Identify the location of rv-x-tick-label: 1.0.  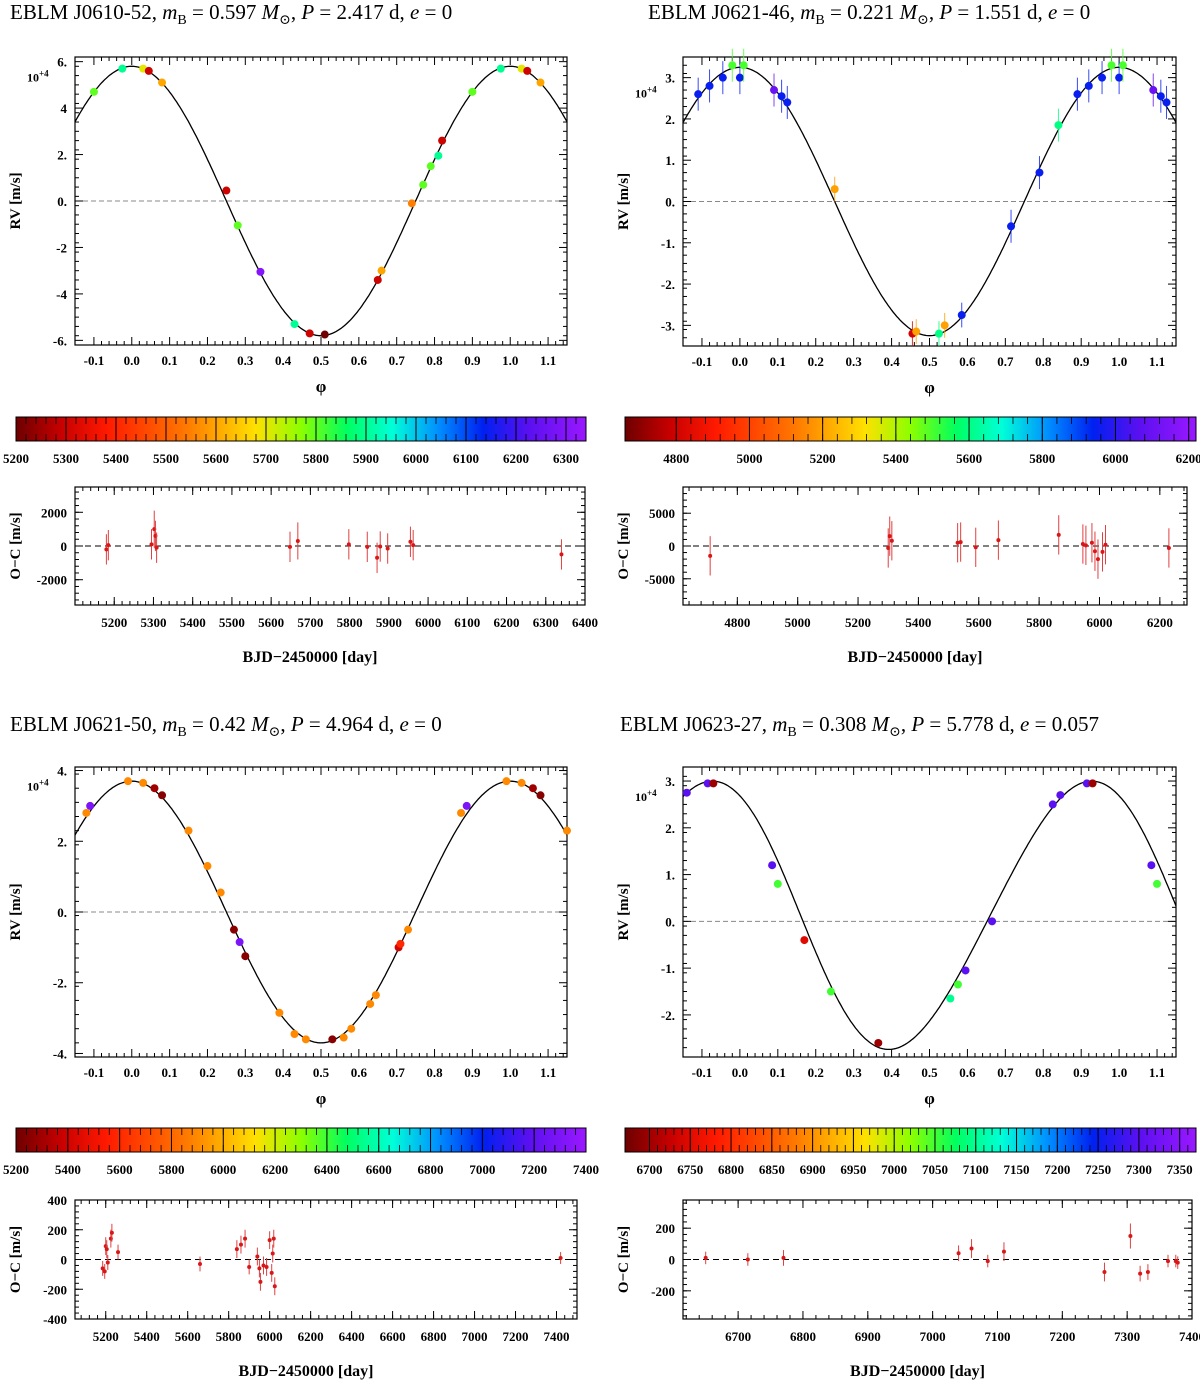
(1119, 361).